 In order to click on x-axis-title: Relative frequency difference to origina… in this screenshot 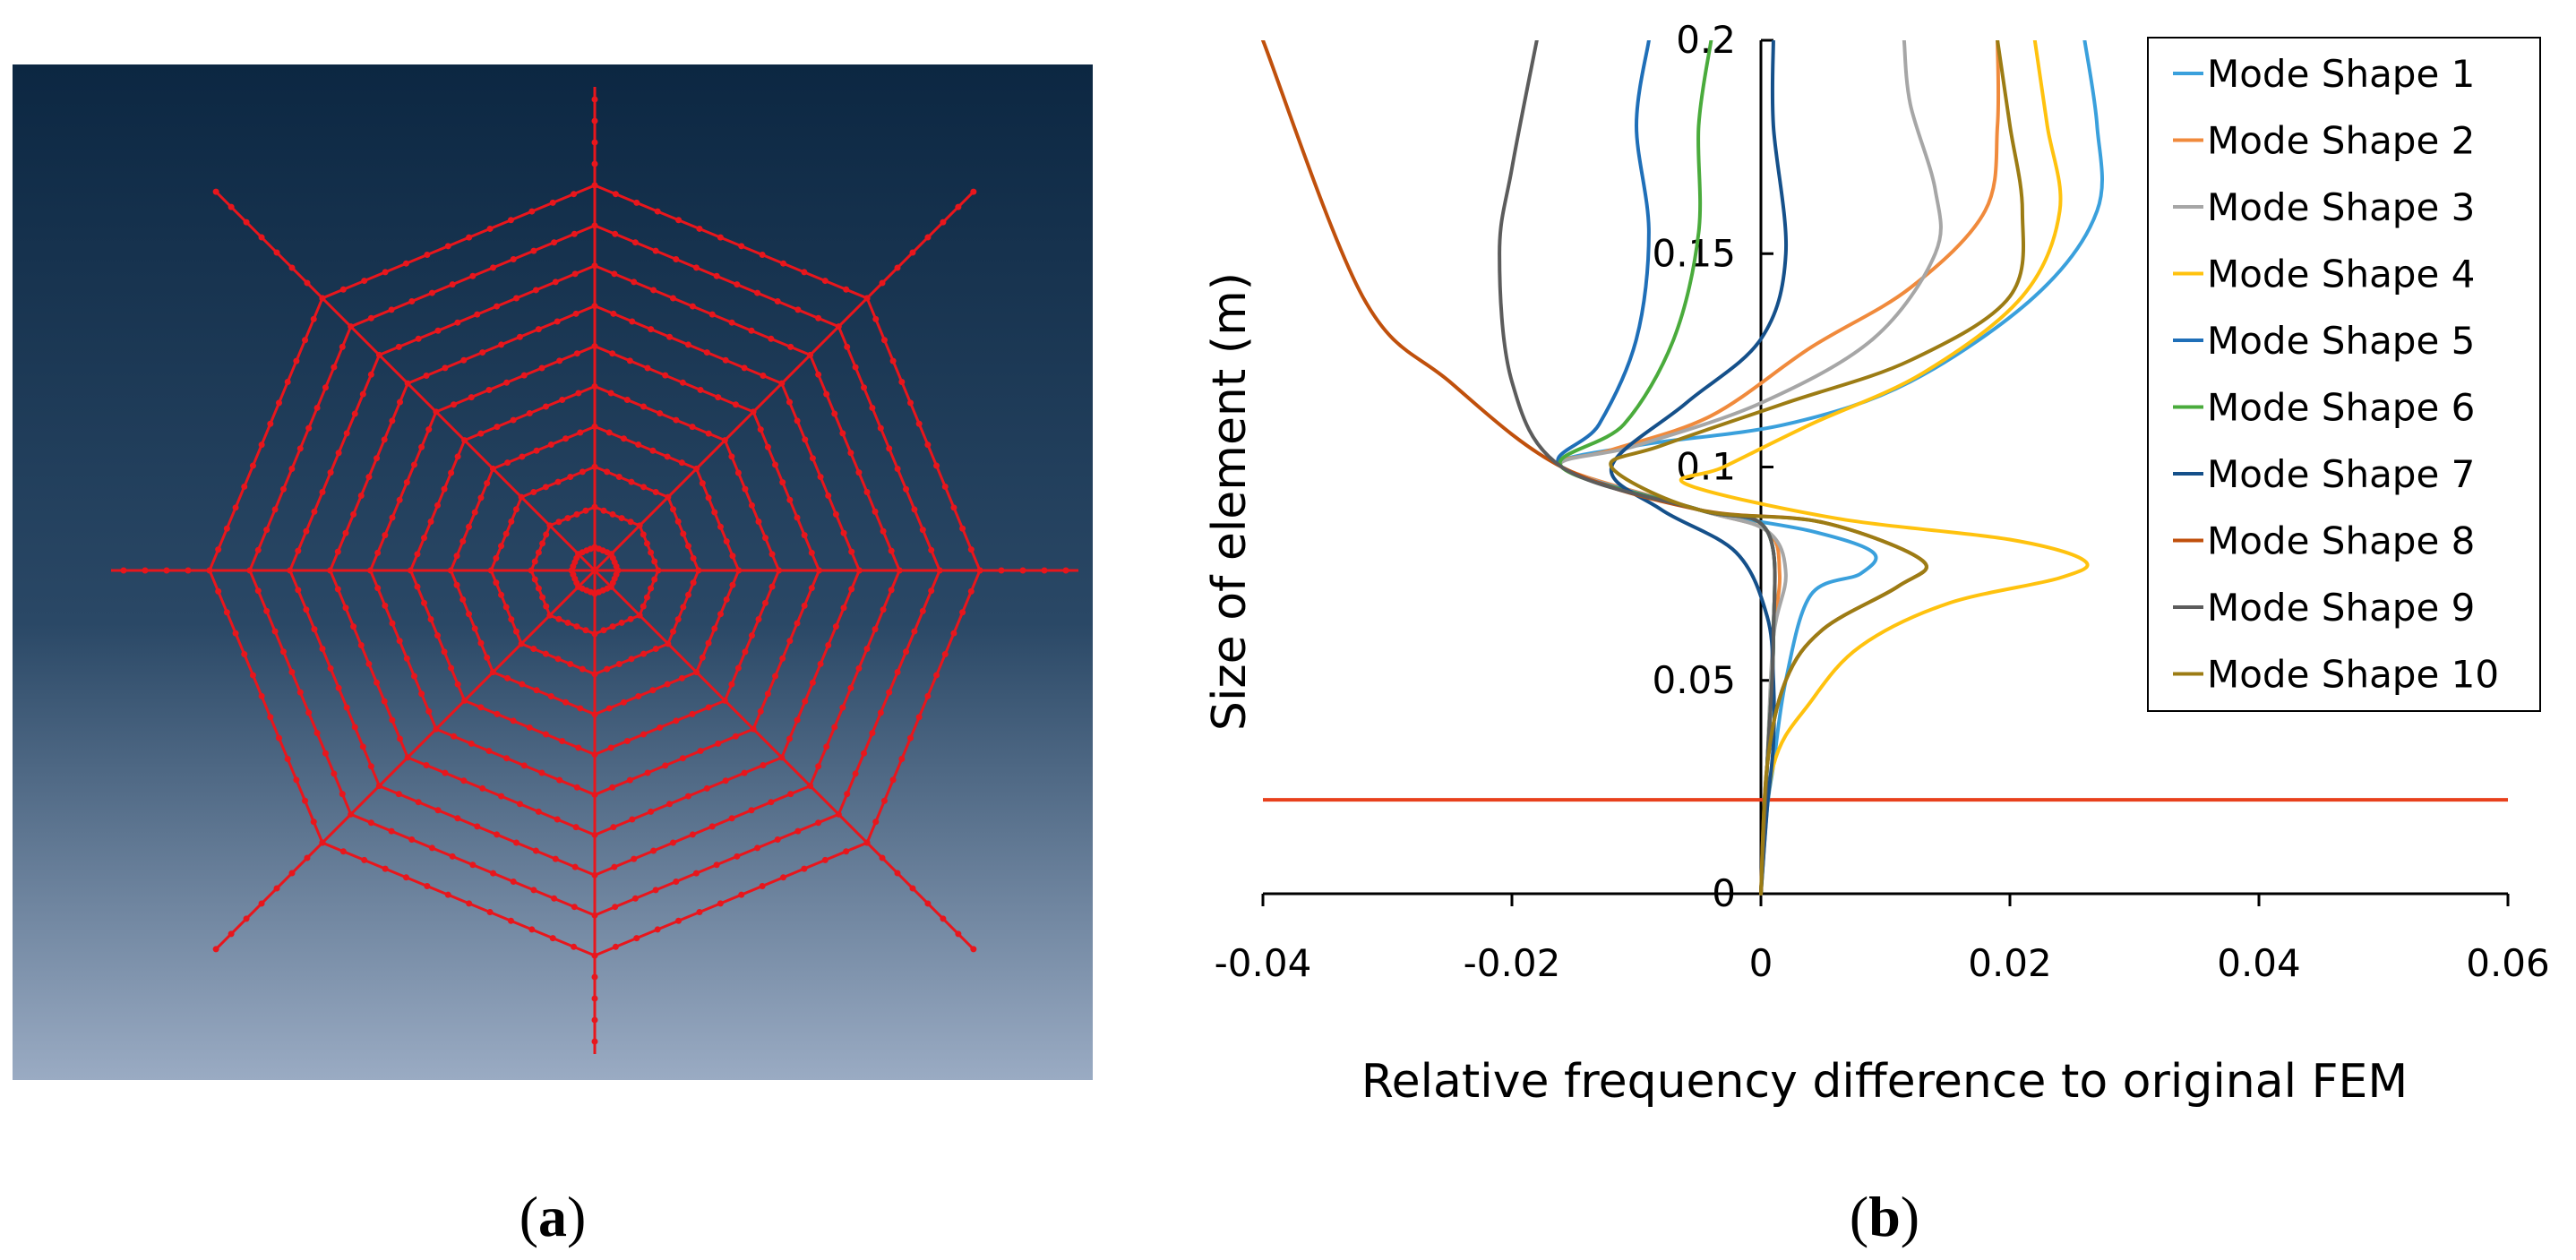, I will do `click(1884, 1082)`.